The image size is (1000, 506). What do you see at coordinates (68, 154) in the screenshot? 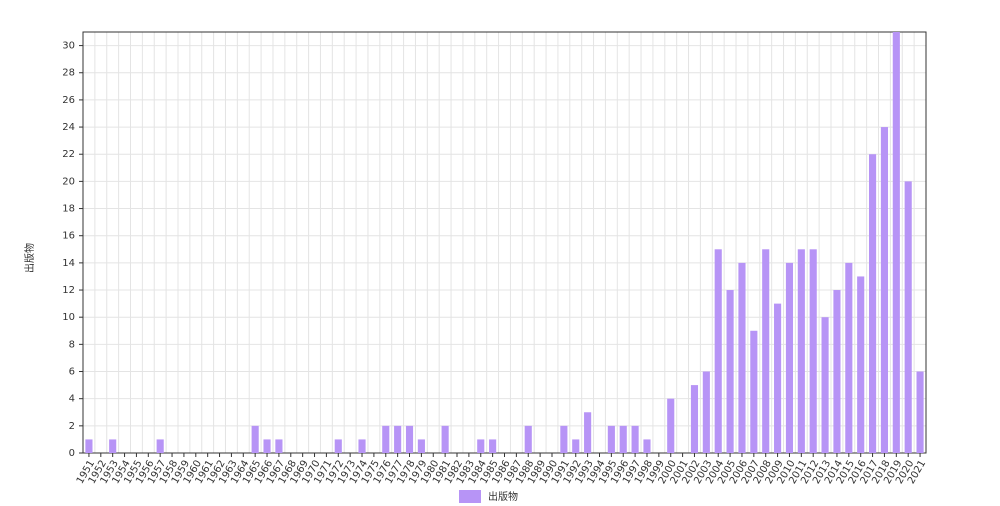
I see `y-tick-label: 22` at bounding box center [68, 154].